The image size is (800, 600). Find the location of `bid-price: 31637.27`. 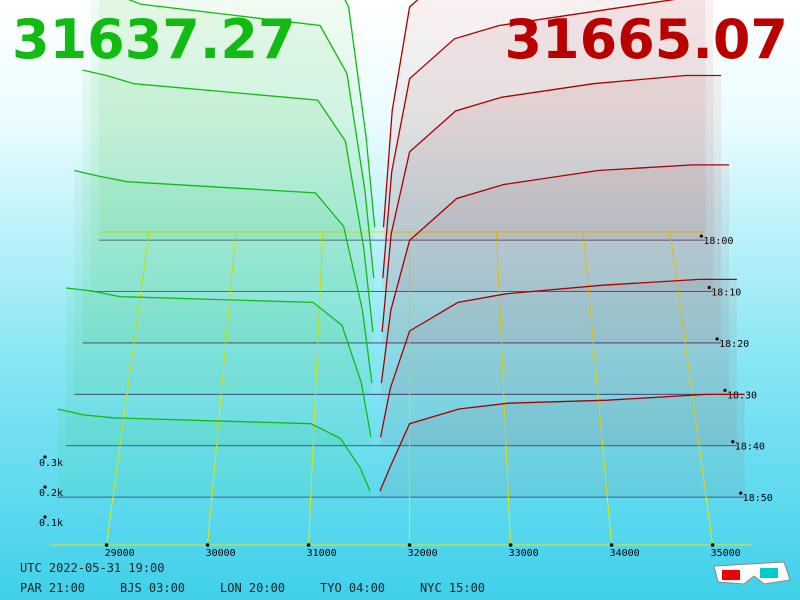

bid-price: 31637.27 is located at coordinates (154, 39).